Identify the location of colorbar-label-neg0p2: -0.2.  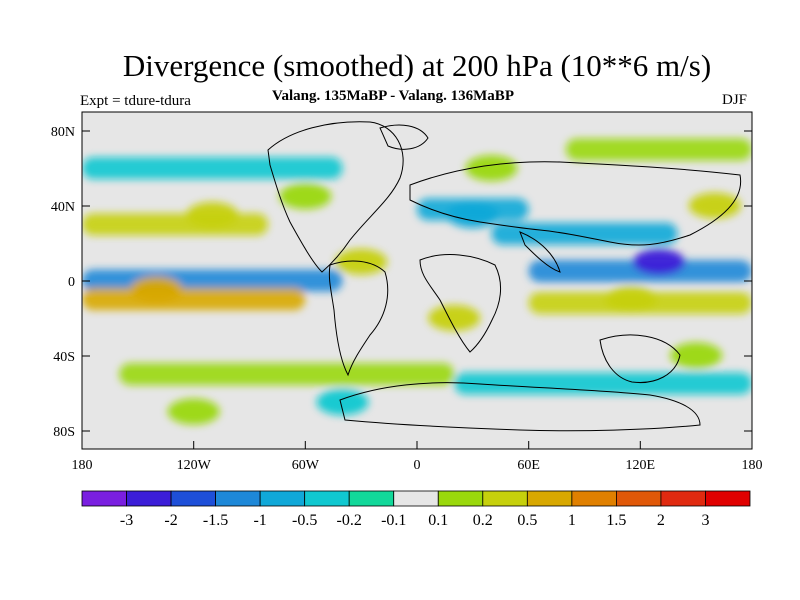
(349, 520).